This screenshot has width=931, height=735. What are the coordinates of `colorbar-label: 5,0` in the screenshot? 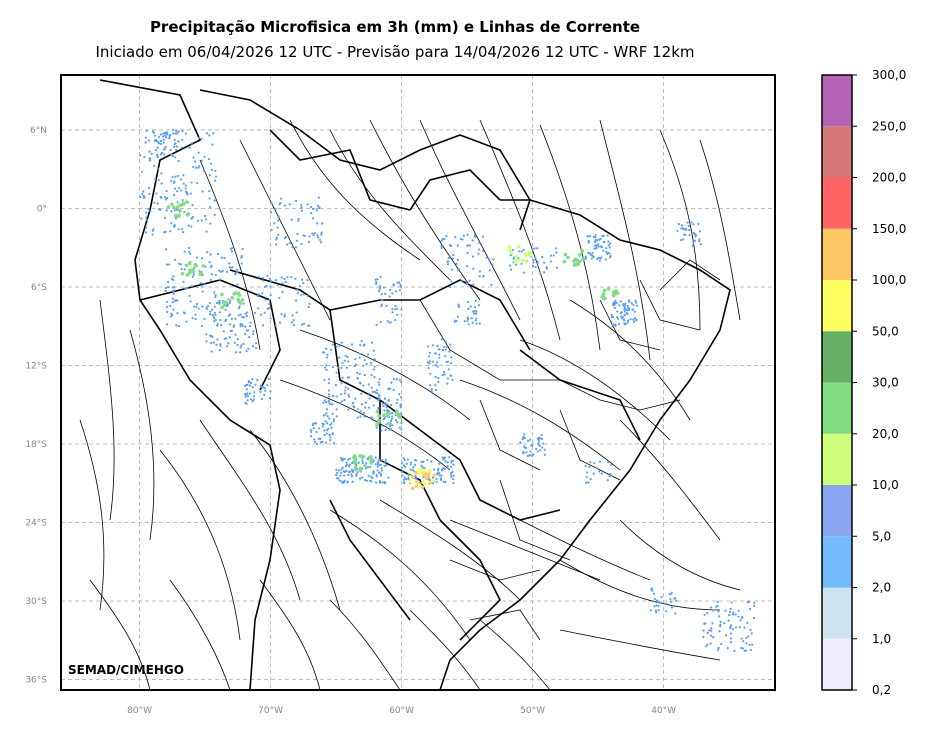 It's located at (881, 536).